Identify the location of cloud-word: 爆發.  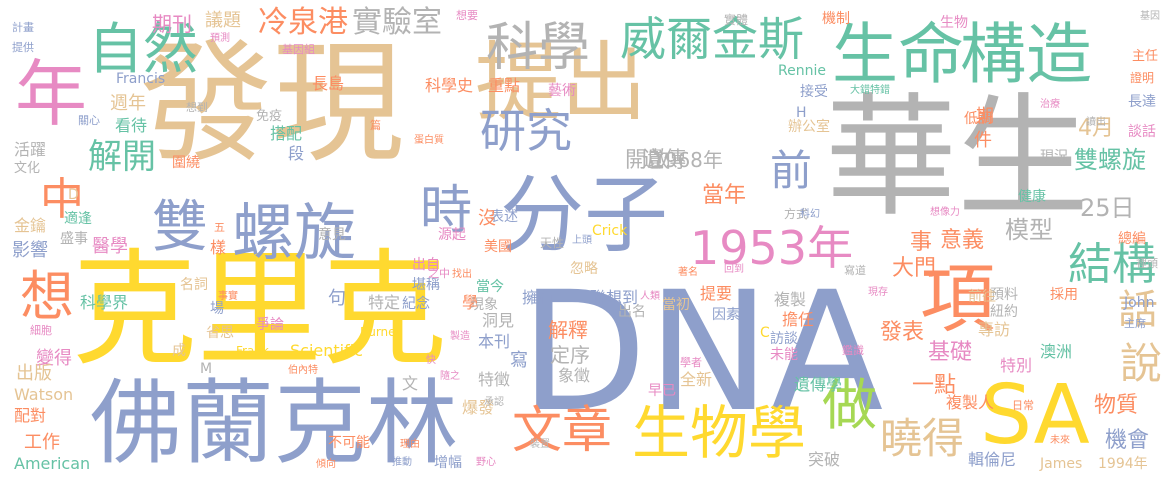
(478, 407).